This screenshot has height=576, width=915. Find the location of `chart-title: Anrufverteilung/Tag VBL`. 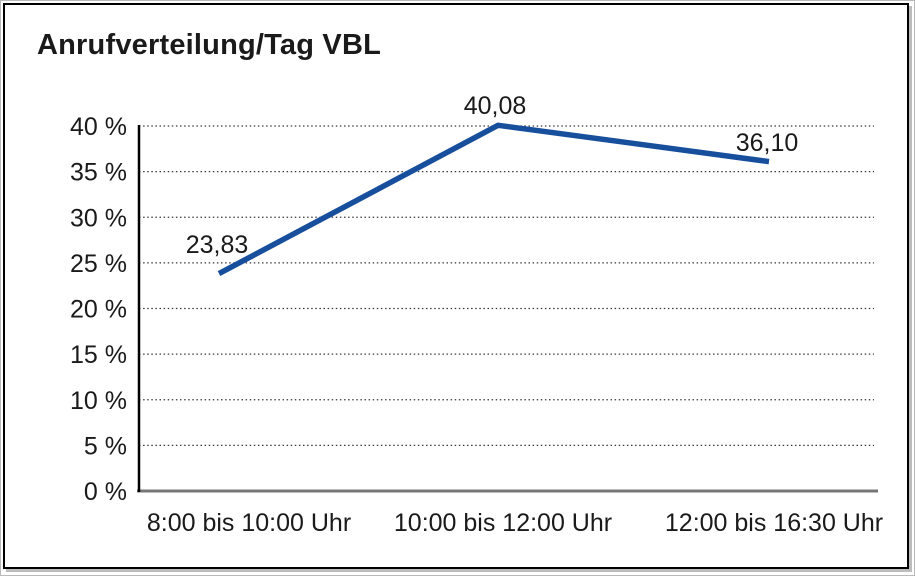

chart-title: Anrufverteilung/Tag VBL is located at coordinates (209, 45).